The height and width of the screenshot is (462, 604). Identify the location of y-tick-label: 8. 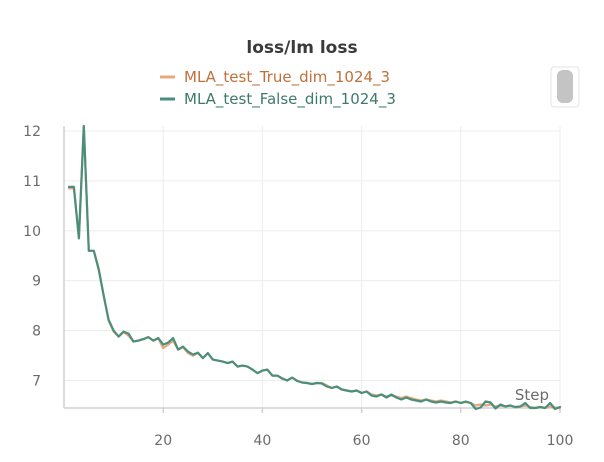
(36, 332).